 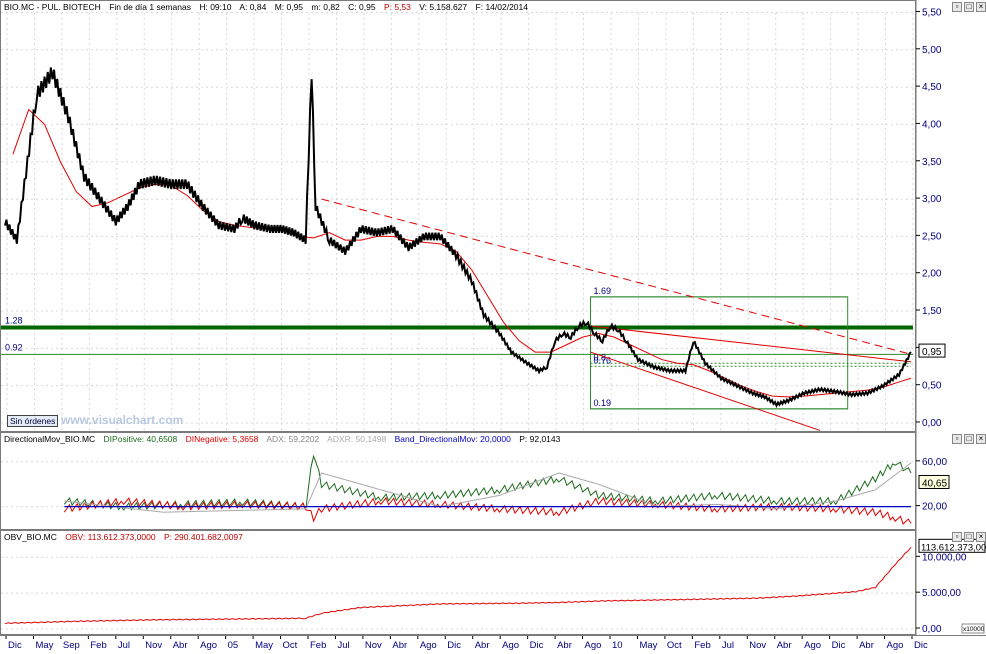 What do you see at coordinates (981, 439) in the screenshot?
I see `dmi-close-icon: ×` at bounding box center [981, 439].